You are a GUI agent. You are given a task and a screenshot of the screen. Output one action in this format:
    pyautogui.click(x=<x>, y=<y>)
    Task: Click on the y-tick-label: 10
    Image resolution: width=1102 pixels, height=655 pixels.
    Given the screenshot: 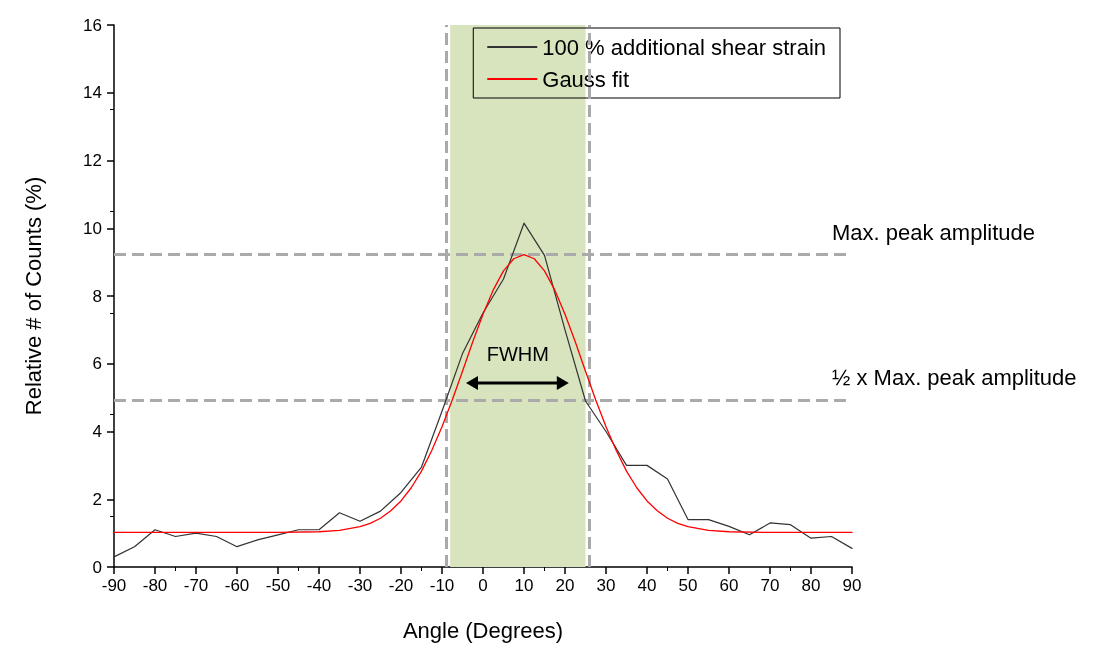 What is the action you would take?
    pyautogui.click(x=92, y=228)
    